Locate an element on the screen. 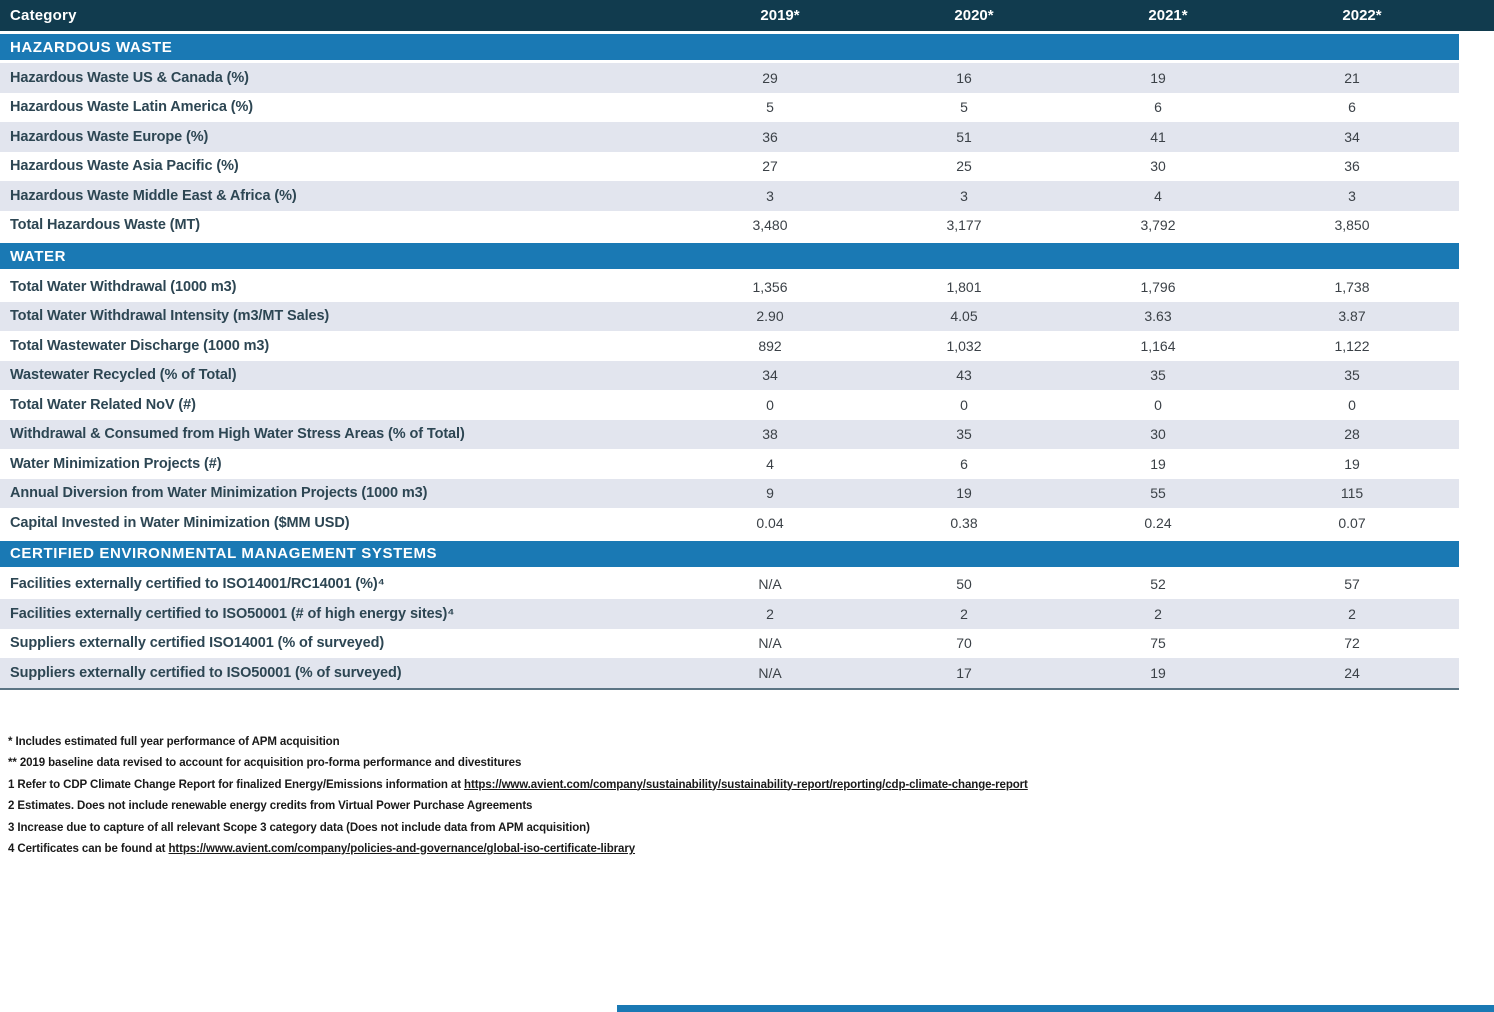 The height and width of the screenshot is (1012, 1494). row-value: 0.04 is located at coordinates (770, 522).